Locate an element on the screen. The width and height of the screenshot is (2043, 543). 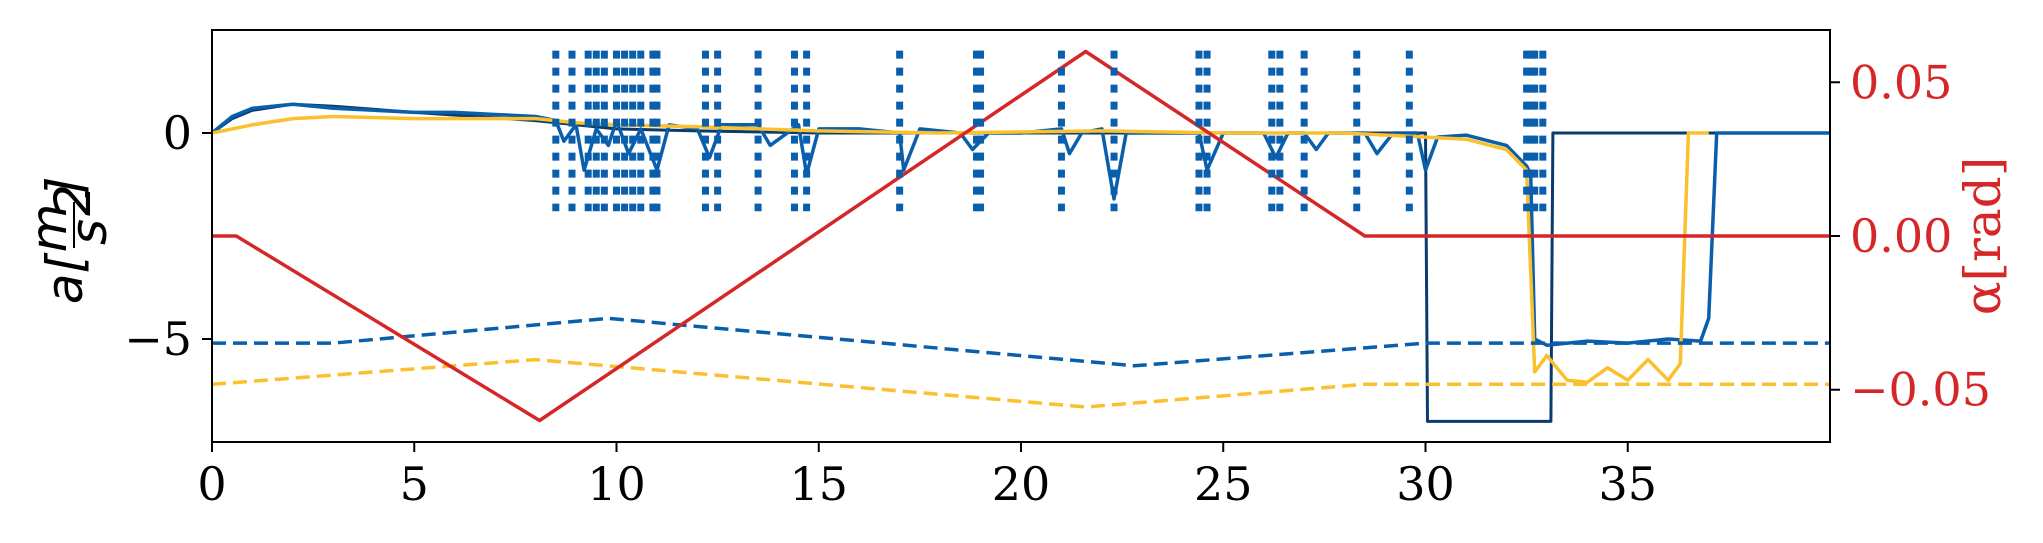
y-label-left-close: ] is located at coordinates (65, 187).